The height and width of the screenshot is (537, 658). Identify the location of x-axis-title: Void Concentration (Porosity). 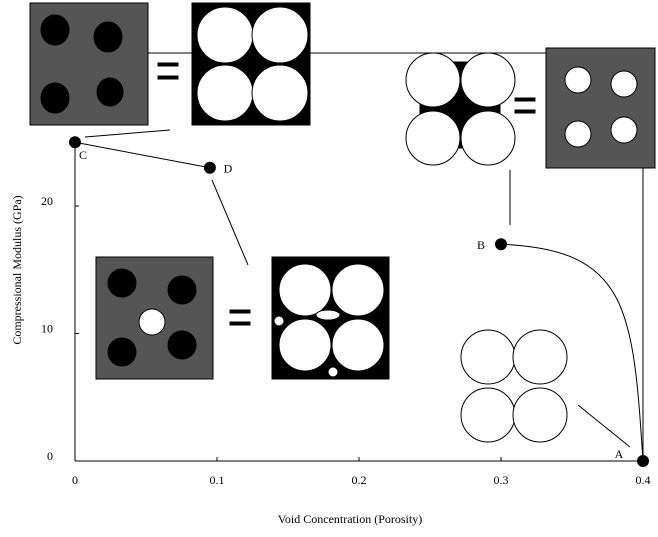
(350, 519).